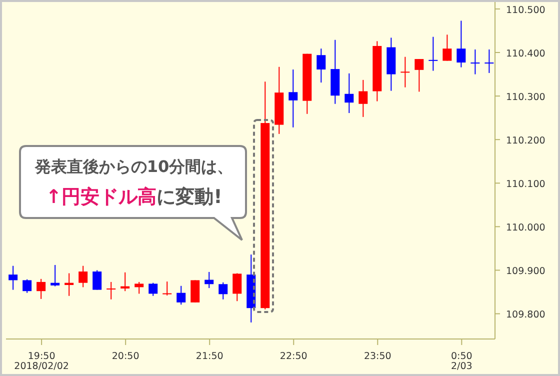 The height and width of the screenshot is (376, 560). What do you see at coordinates (526, 228) in the screenshot?
I see `y-tick-label: 110.000` at bounding box center [526, 228].